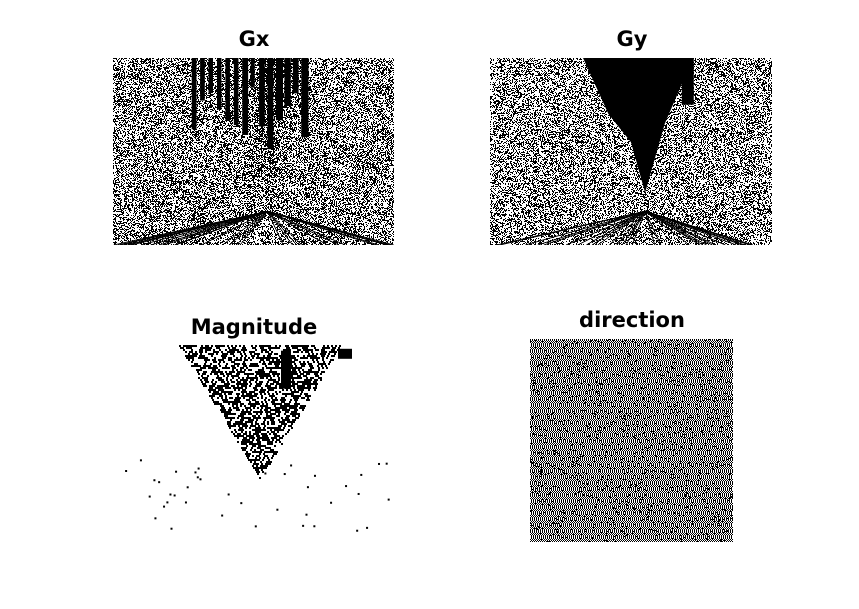 Image resolution: width=859 pixels, height=609 pixels. Describe the element at coordinates (253, 151) in the screenshot. I see `gx-image` at that location.